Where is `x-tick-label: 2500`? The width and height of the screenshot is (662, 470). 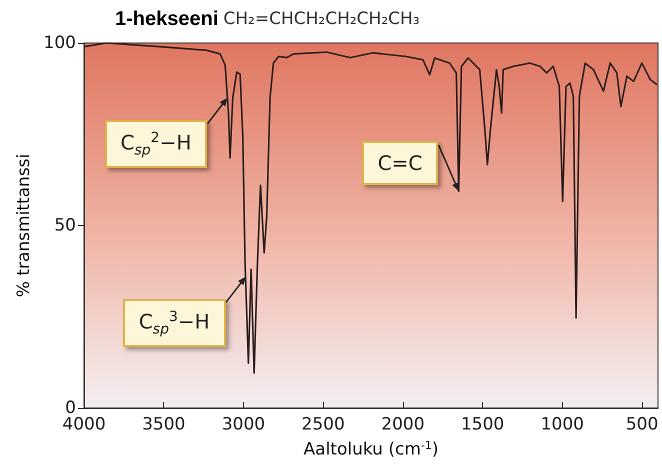 x-tick-label: 2500 is located at coordinates (323, 424).